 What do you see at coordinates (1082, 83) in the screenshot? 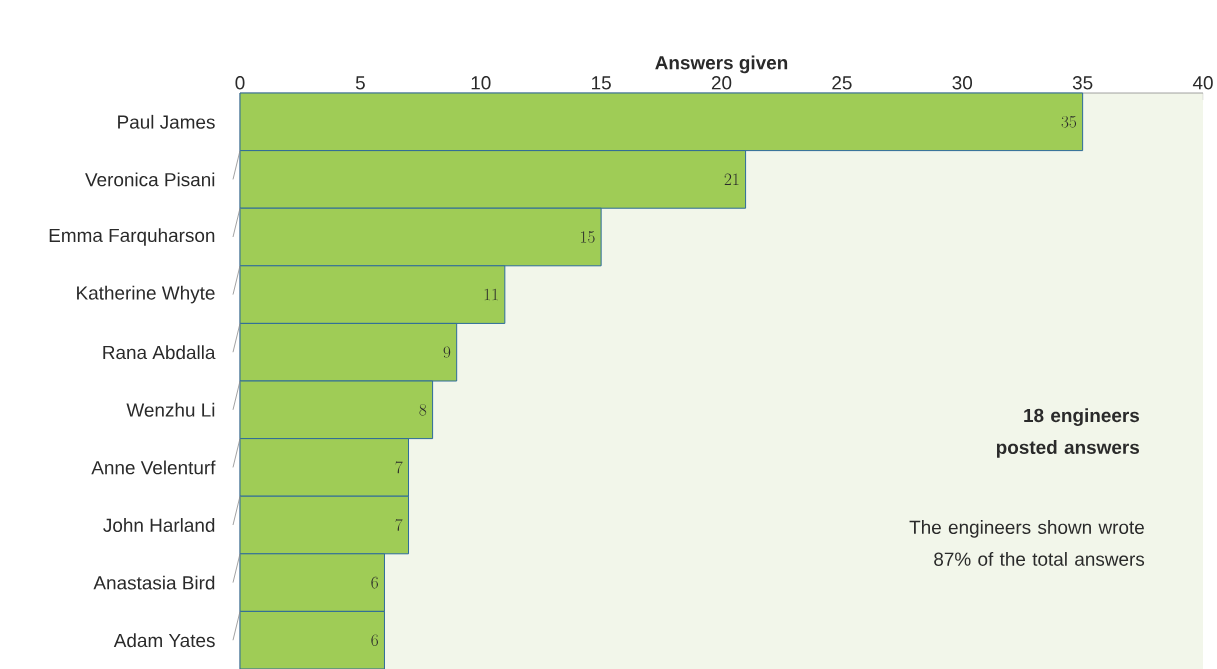
I see `x-tick-label: 35` at bounding box center [1082, 83].